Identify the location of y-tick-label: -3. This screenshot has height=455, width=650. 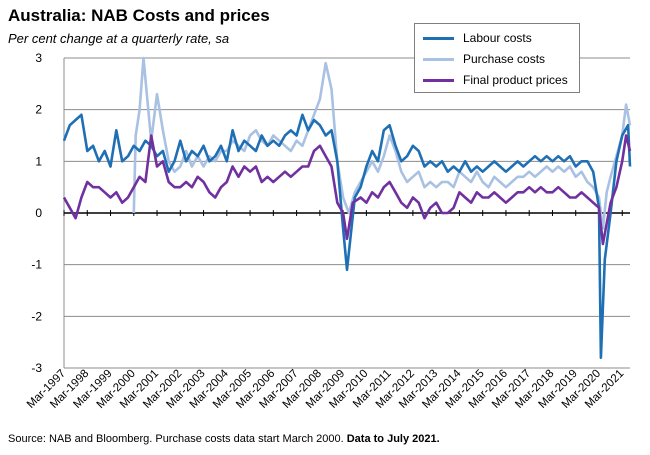
(36, 368).